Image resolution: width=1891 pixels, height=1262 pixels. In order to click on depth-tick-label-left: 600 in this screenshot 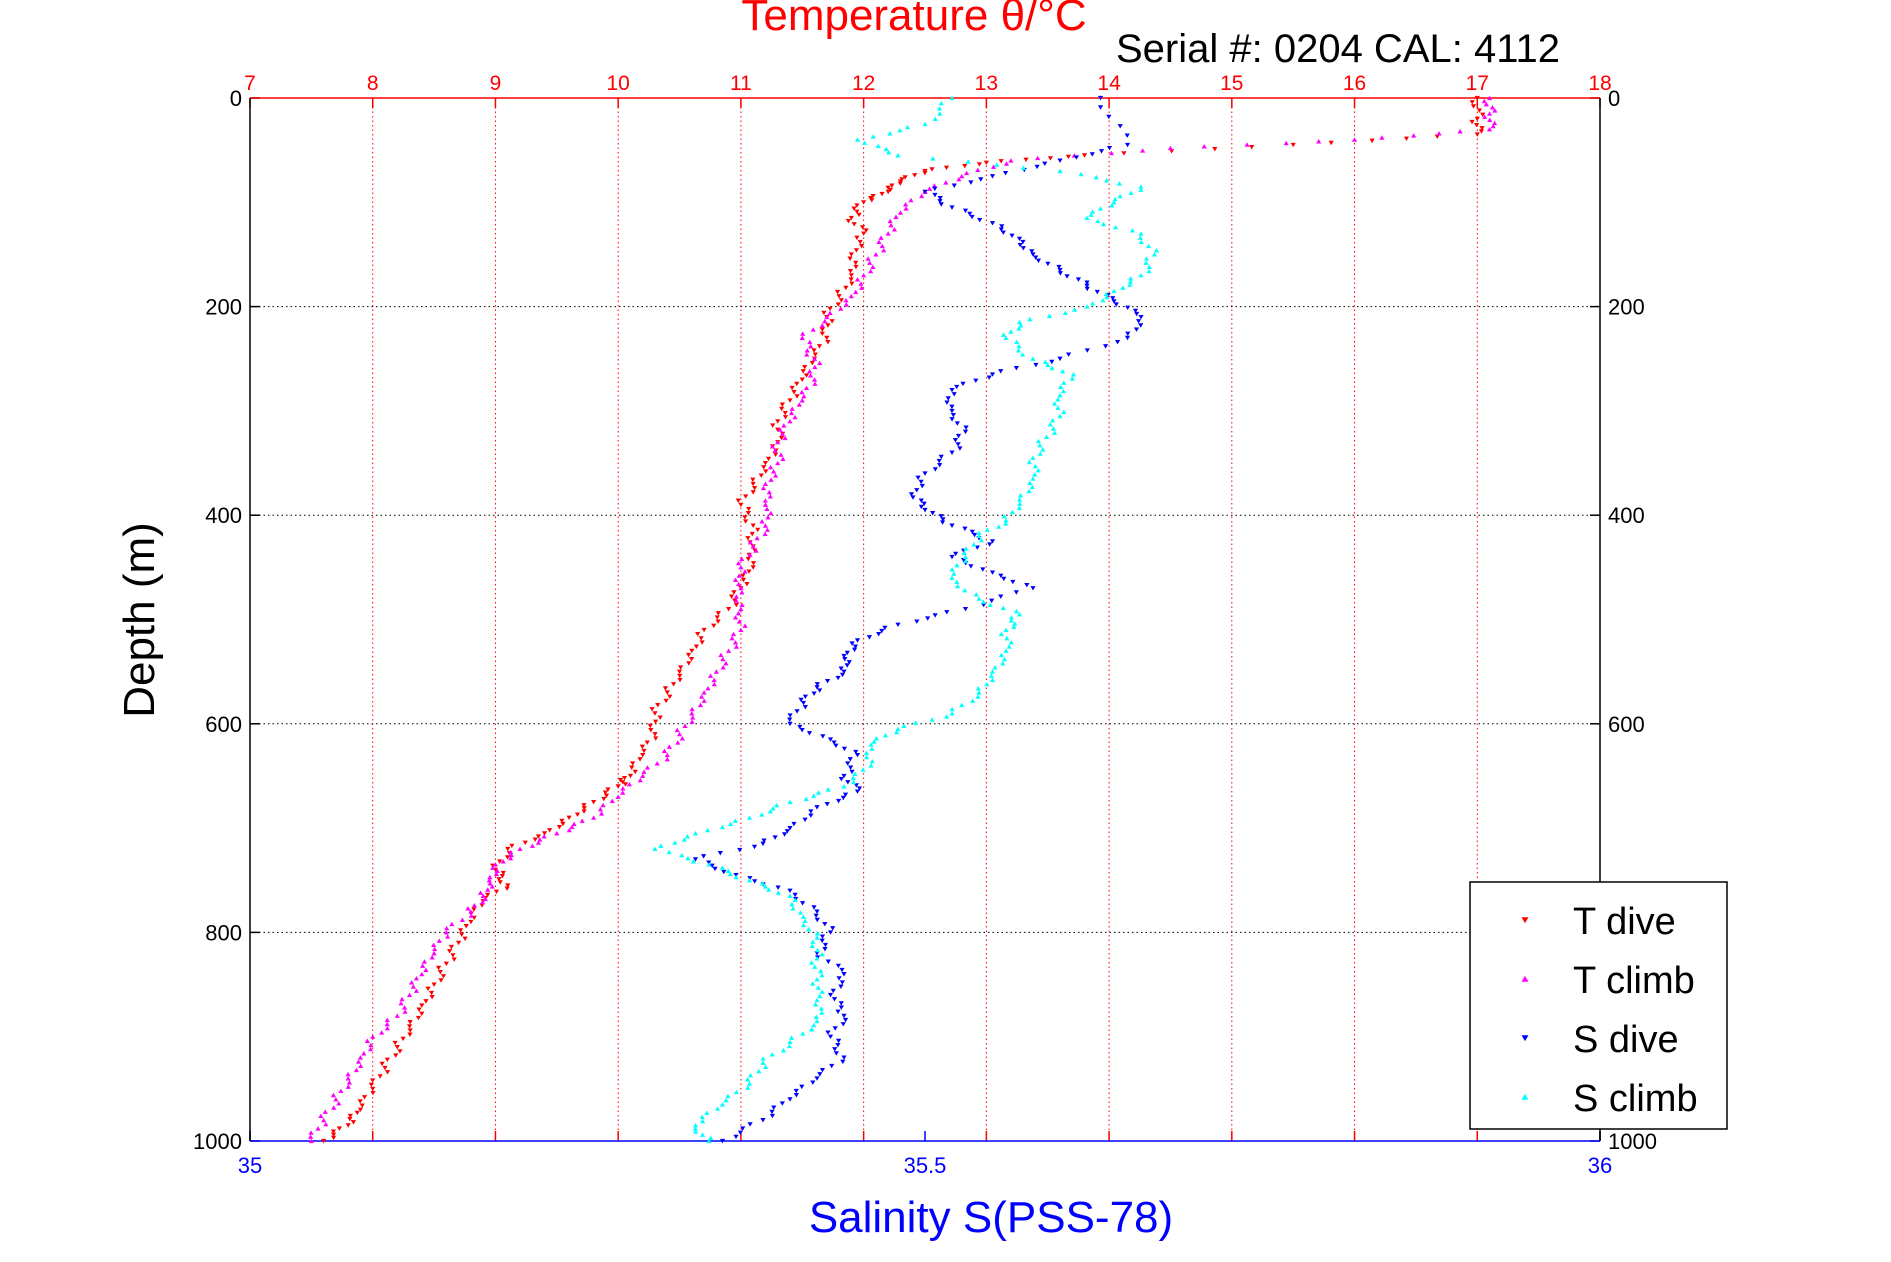, I will do `click(223, 724)`.